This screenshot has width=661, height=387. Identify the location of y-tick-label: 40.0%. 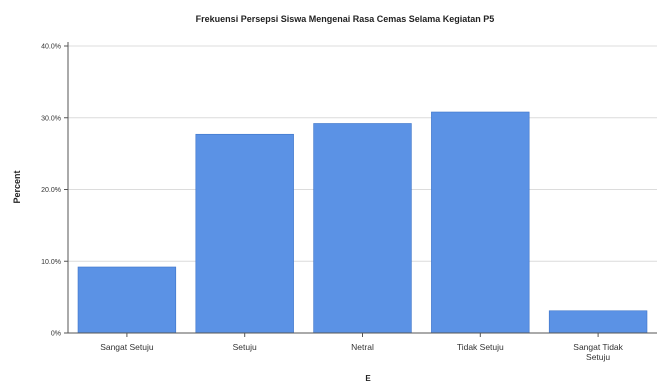
(51, 47).